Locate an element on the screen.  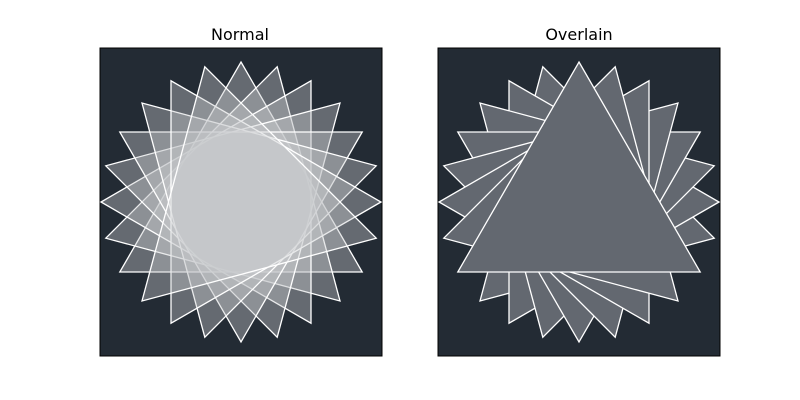
panel-title-normal: Normal is located at coordinates (240, 34).